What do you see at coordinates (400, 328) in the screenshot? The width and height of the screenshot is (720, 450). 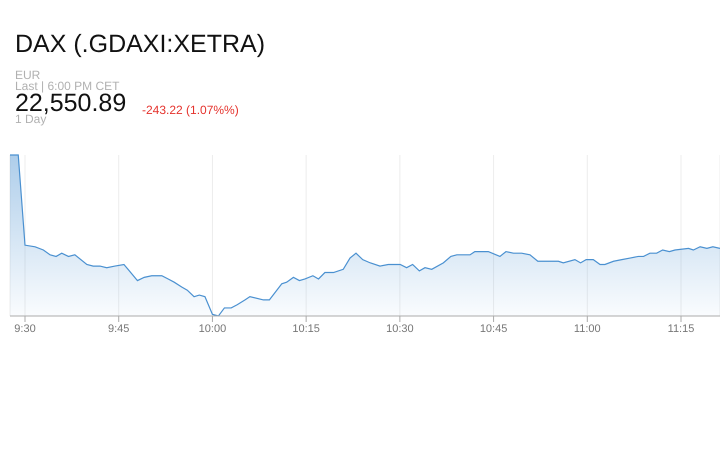 I see `x-tick-label: 10:30` at bounding box center [400, 328].